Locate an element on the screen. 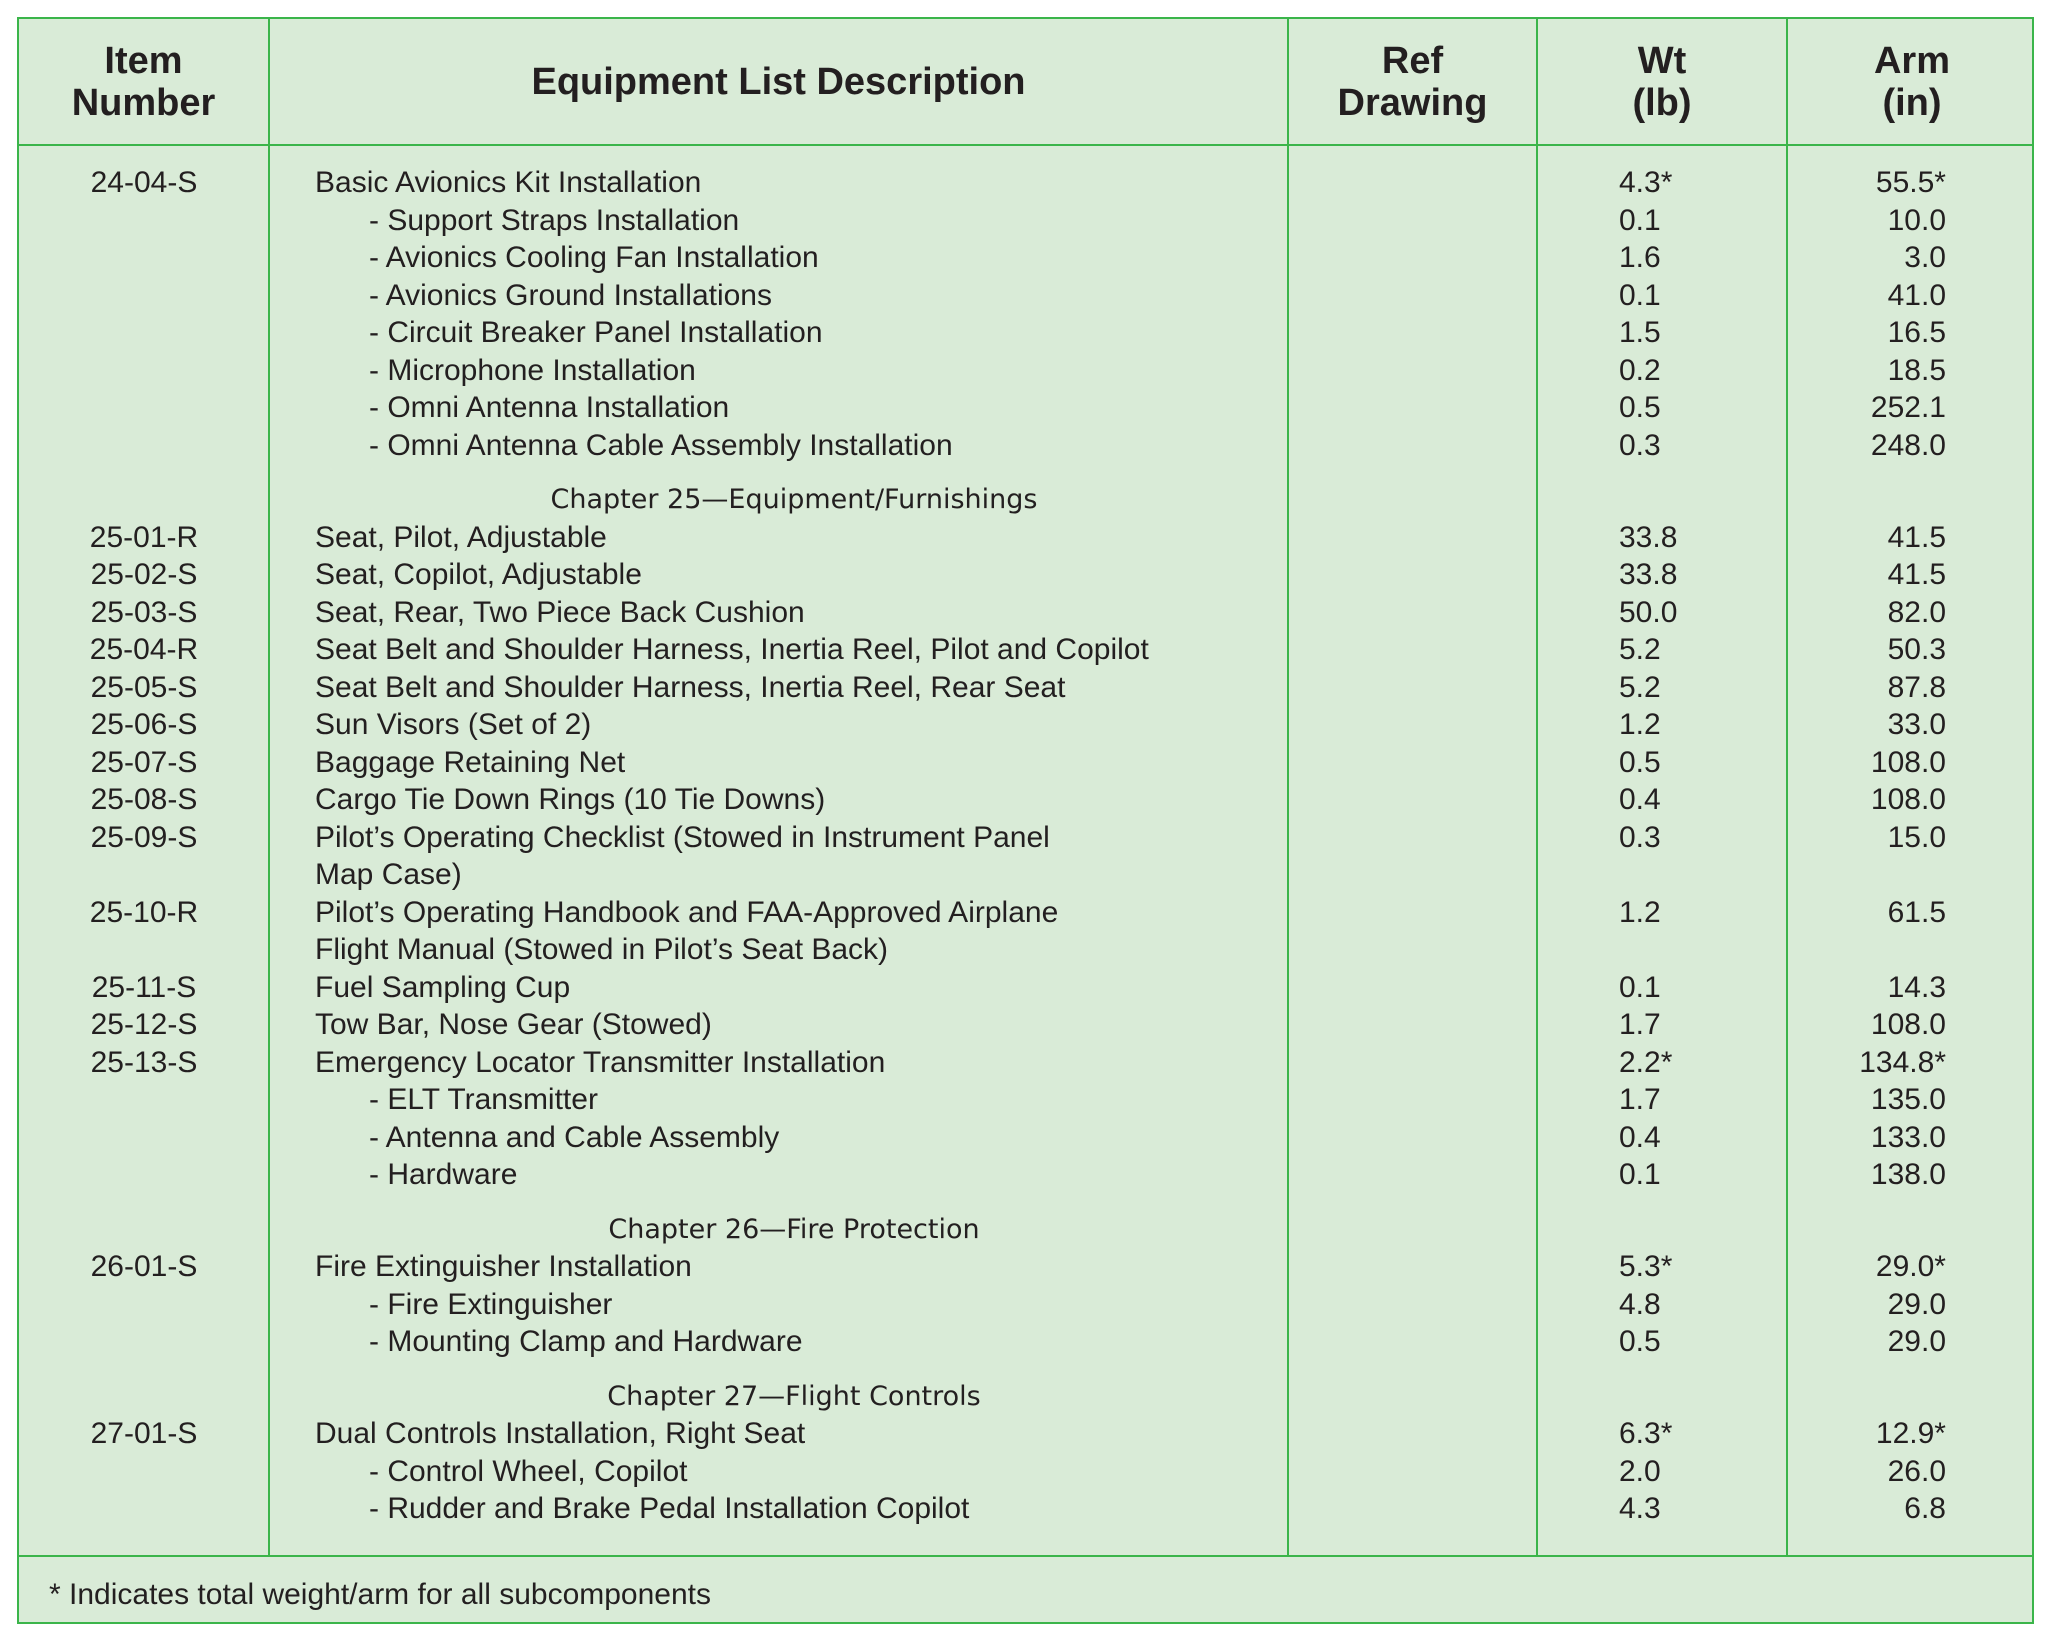 The width and height of the screenshot is (2051, 1640). sub-item-row: - Microphone Installation 0.2 18.5 is located at coordinates (1025, 371).